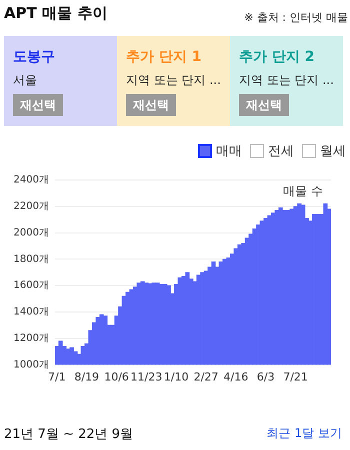 The height and width of the screenshot is (450, 350). I want to click on y-tick-label: 1200개, so click(31, 338).